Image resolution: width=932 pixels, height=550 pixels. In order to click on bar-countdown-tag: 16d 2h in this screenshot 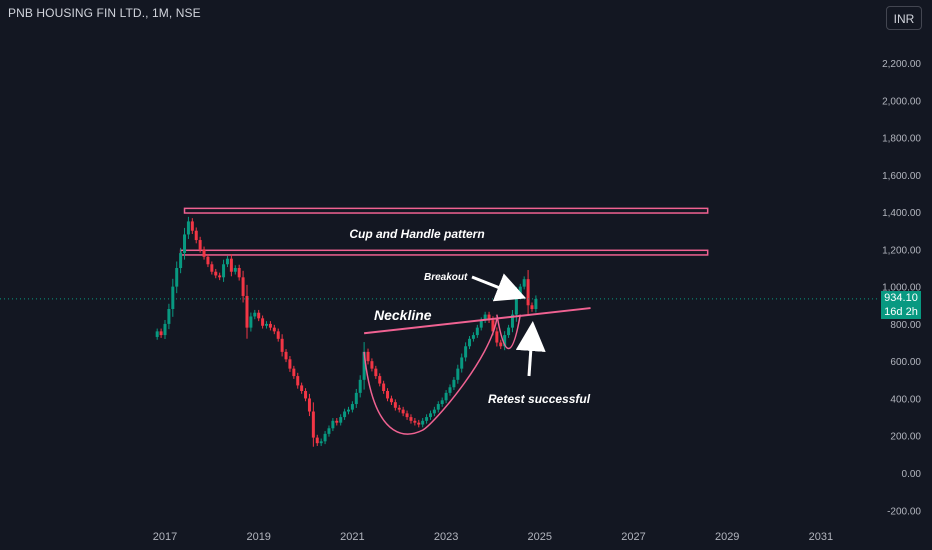, I will do `click(901, 312)`.